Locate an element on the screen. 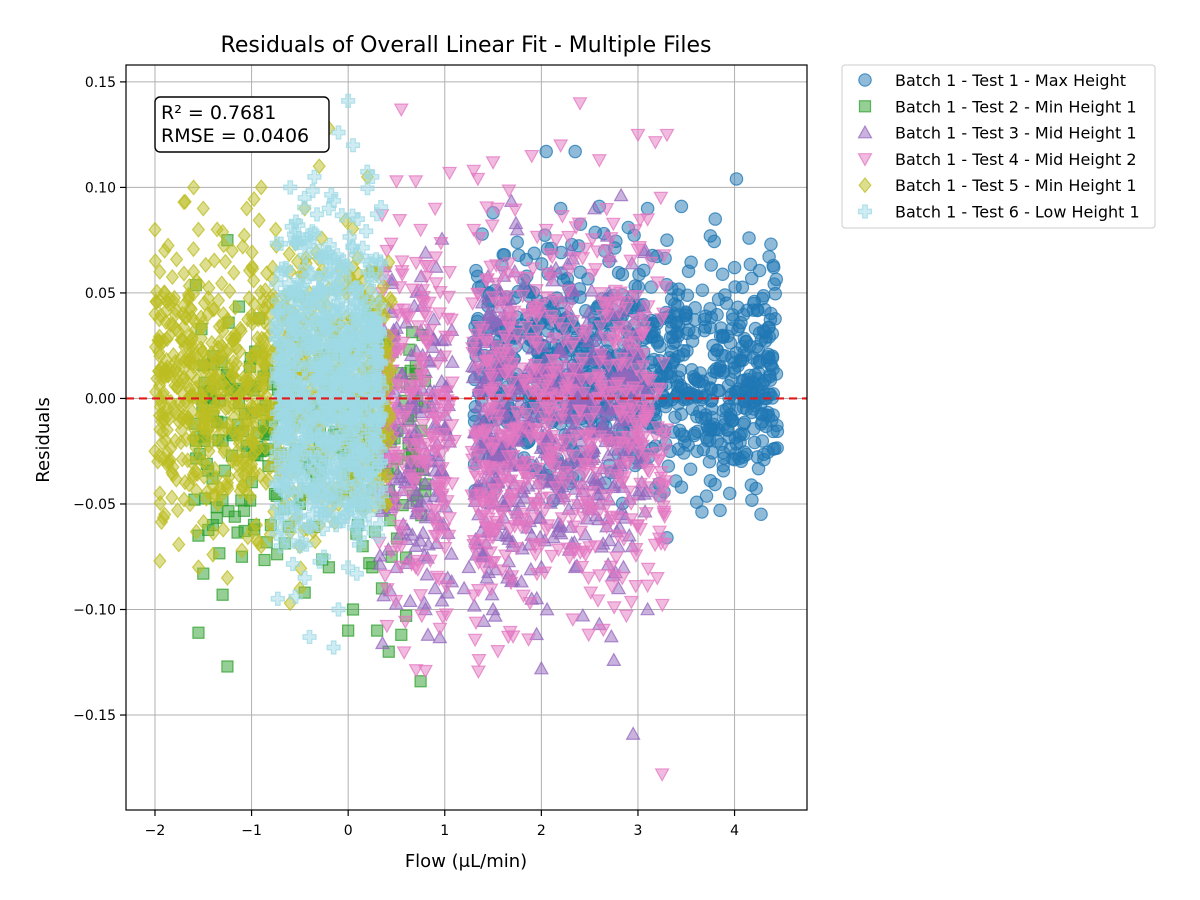 Image resolution: width=1200 pixels, height=900 pixels. legend-label: Batch 1 - Test 4 - Mid Height 2 is located at coordinates (1016, 159).